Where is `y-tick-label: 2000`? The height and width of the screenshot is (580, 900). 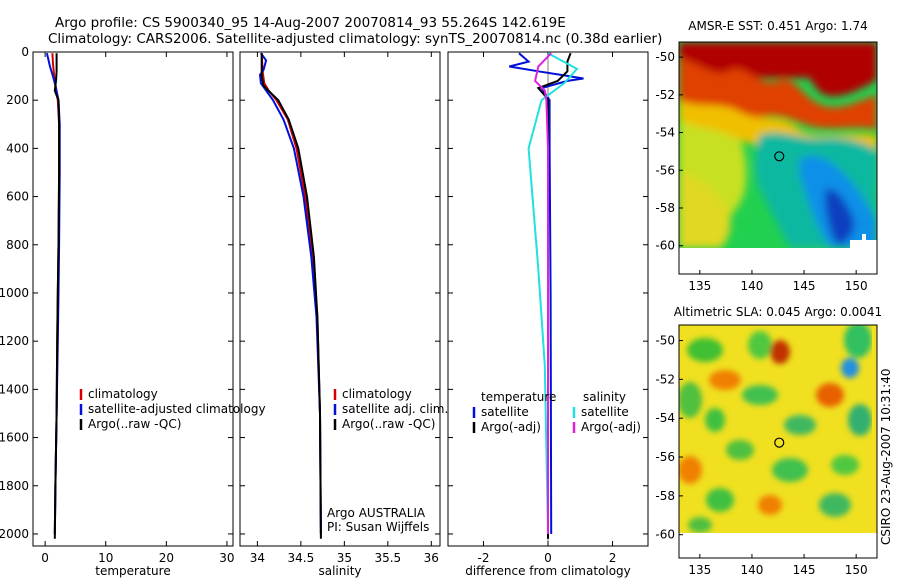
y-tick-label: 2000 is located at coordinates (14, 534).